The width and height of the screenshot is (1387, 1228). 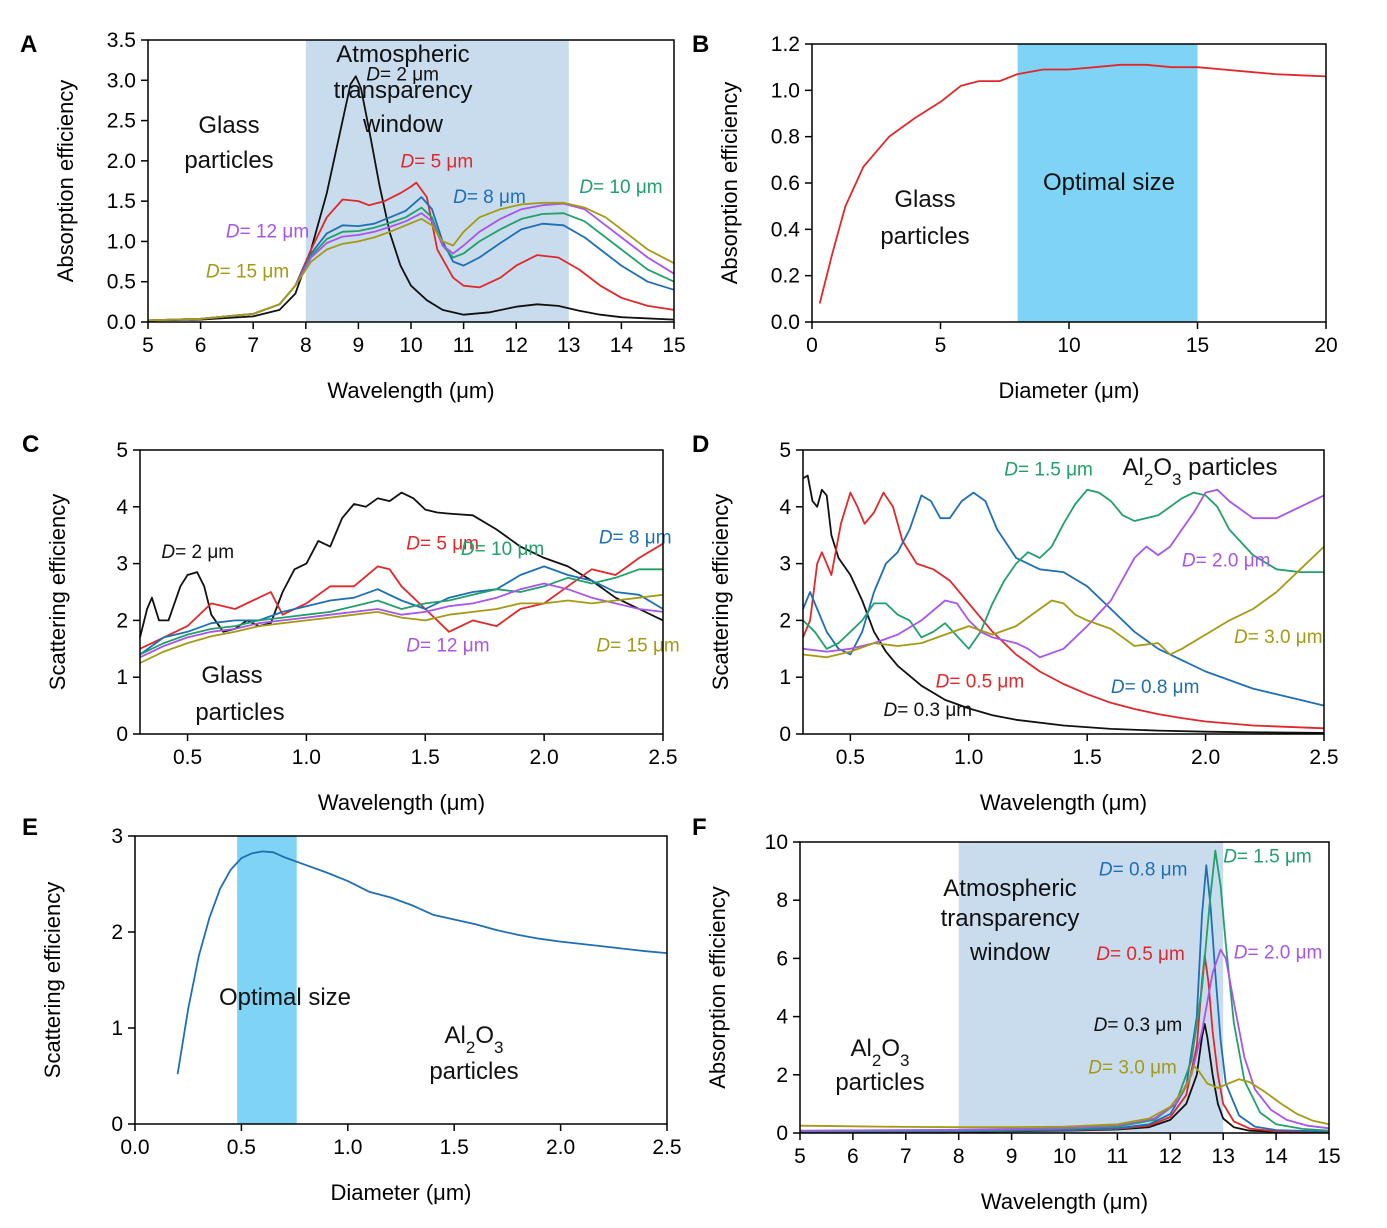 I want to click on x-tick-label: 12, so click(x=1170, y=1156).